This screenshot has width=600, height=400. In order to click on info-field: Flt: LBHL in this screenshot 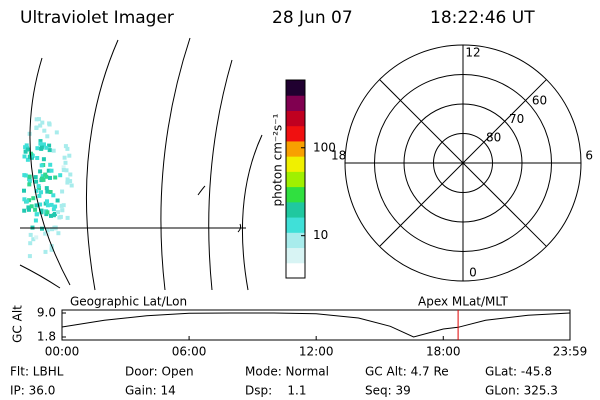, I will do `click(37, 372)`.